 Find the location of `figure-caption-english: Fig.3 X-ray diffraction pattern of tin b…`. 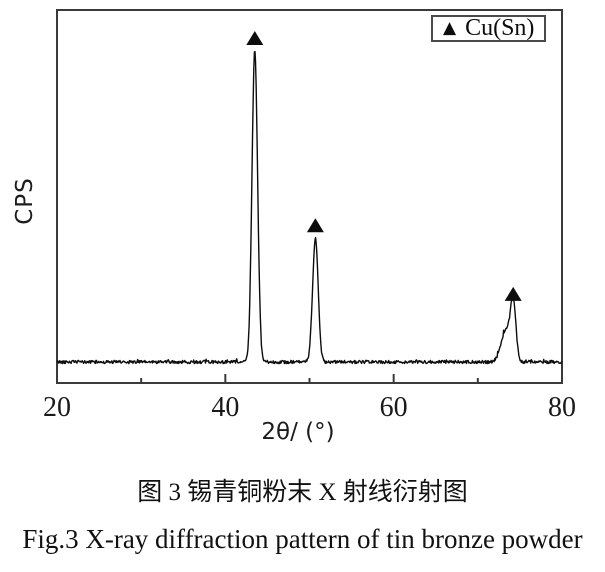

figure-caption-english: Fig.3 X-ray diffraction pattern of tin b… is located at coordinates (302, 539).